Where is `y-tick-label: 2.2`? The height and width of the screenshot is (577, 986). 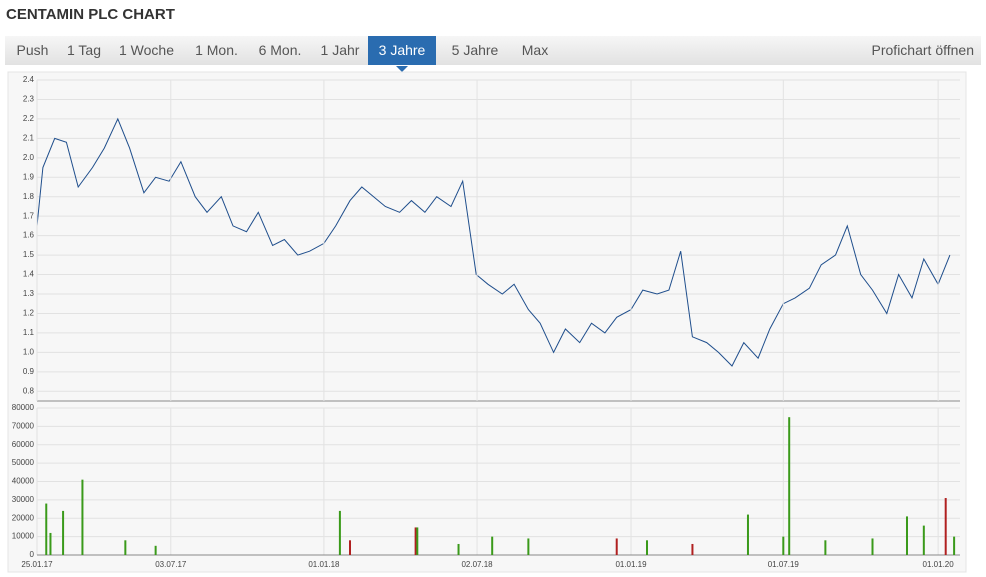
y-tick-label: 2.2 is located at coordinates (29, 118).